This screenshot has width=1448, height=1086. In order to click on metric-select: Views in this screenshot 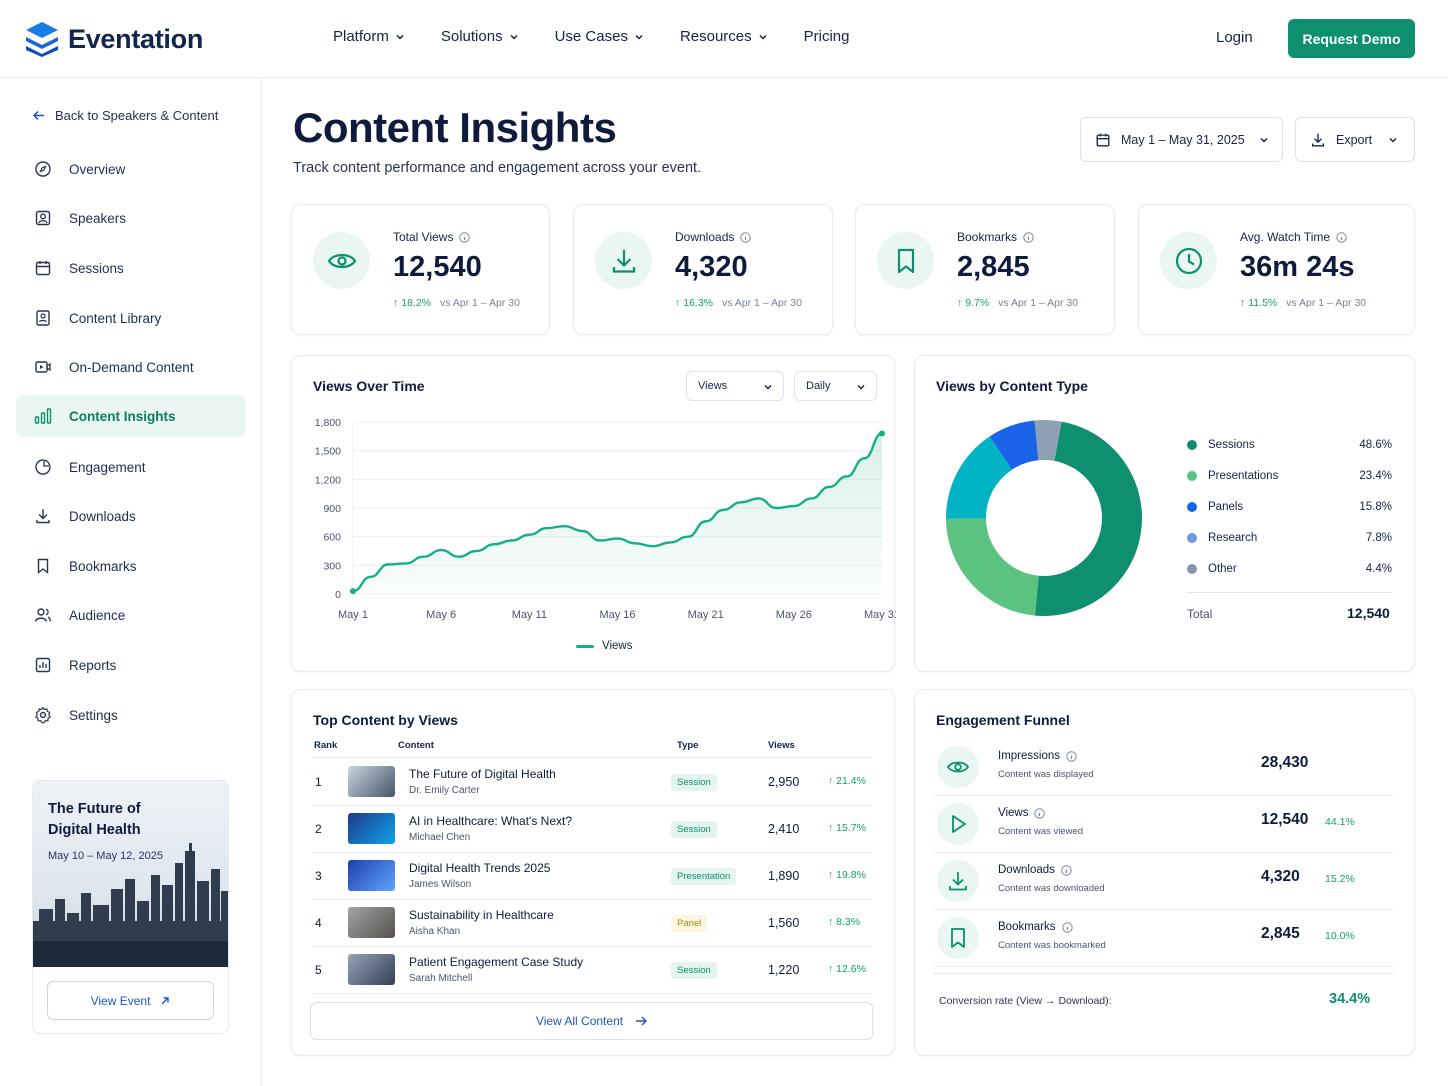, I will do `click(735, 386)`.